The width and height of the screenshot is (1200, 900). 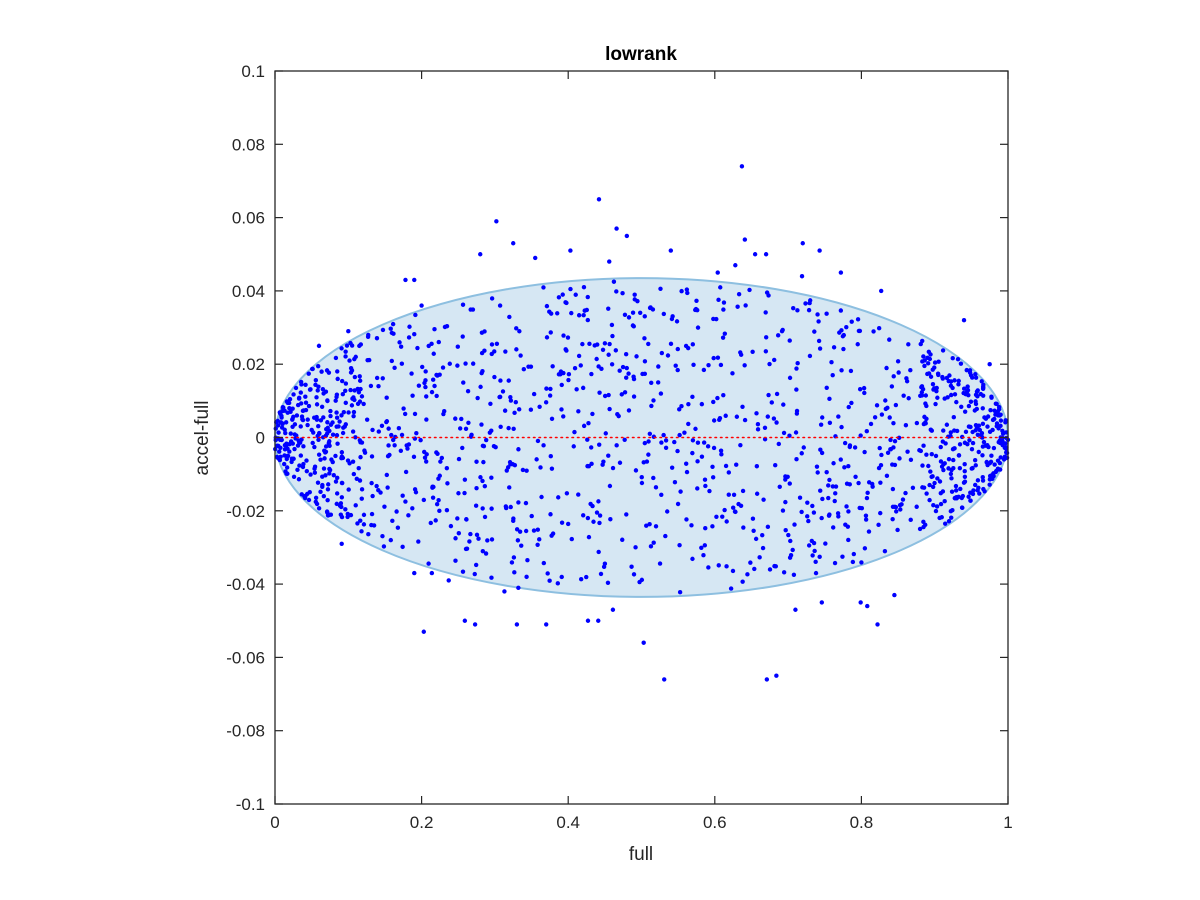 What do you see at coordinates (248, 291) in the screenshot?
I see `y-tick-label: 0.04` at bounding box center [248, 291].